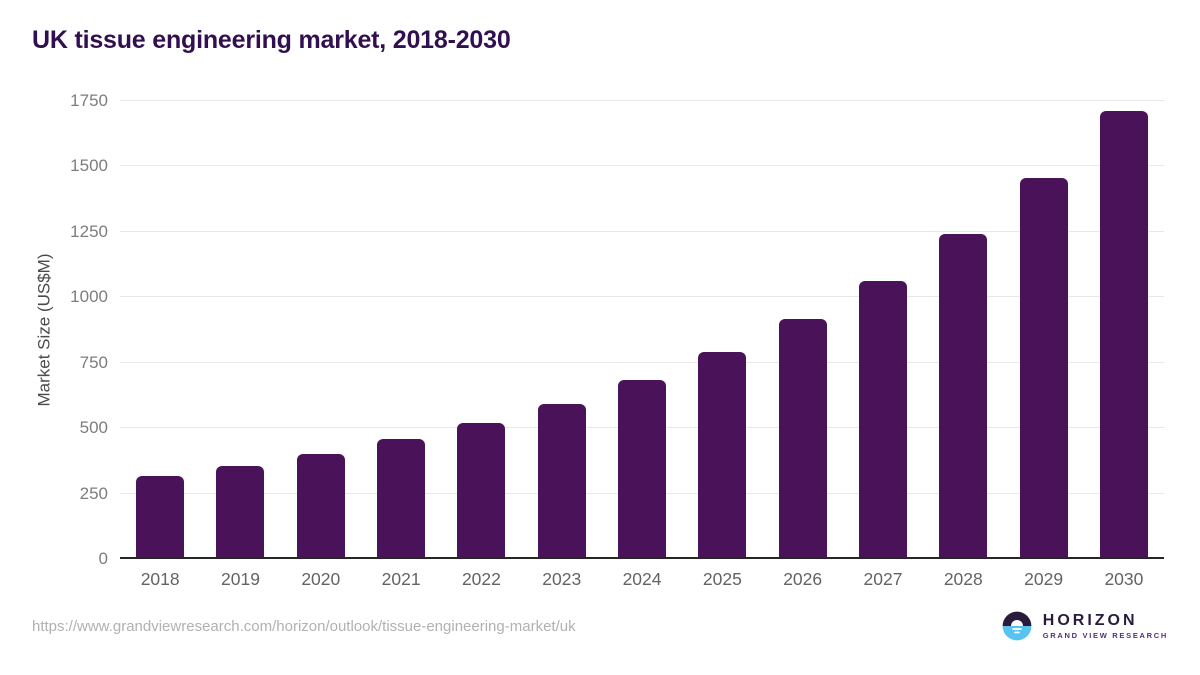  Describe the element at coordinates (89, 297) in the screenshot. I see `y-tick-label: 1000` at that location.